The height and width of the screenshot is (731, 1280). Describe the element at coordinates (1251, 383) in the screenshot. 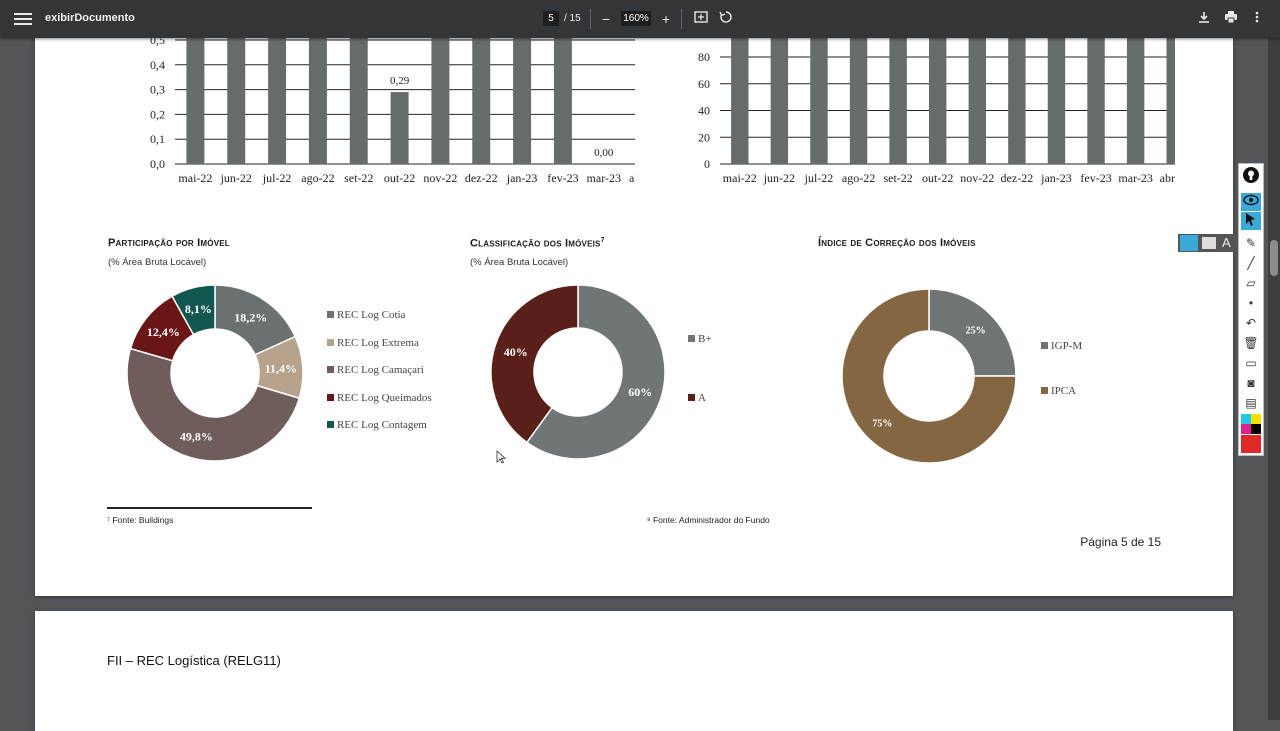

I see `camera-icon: ◙` at that location.